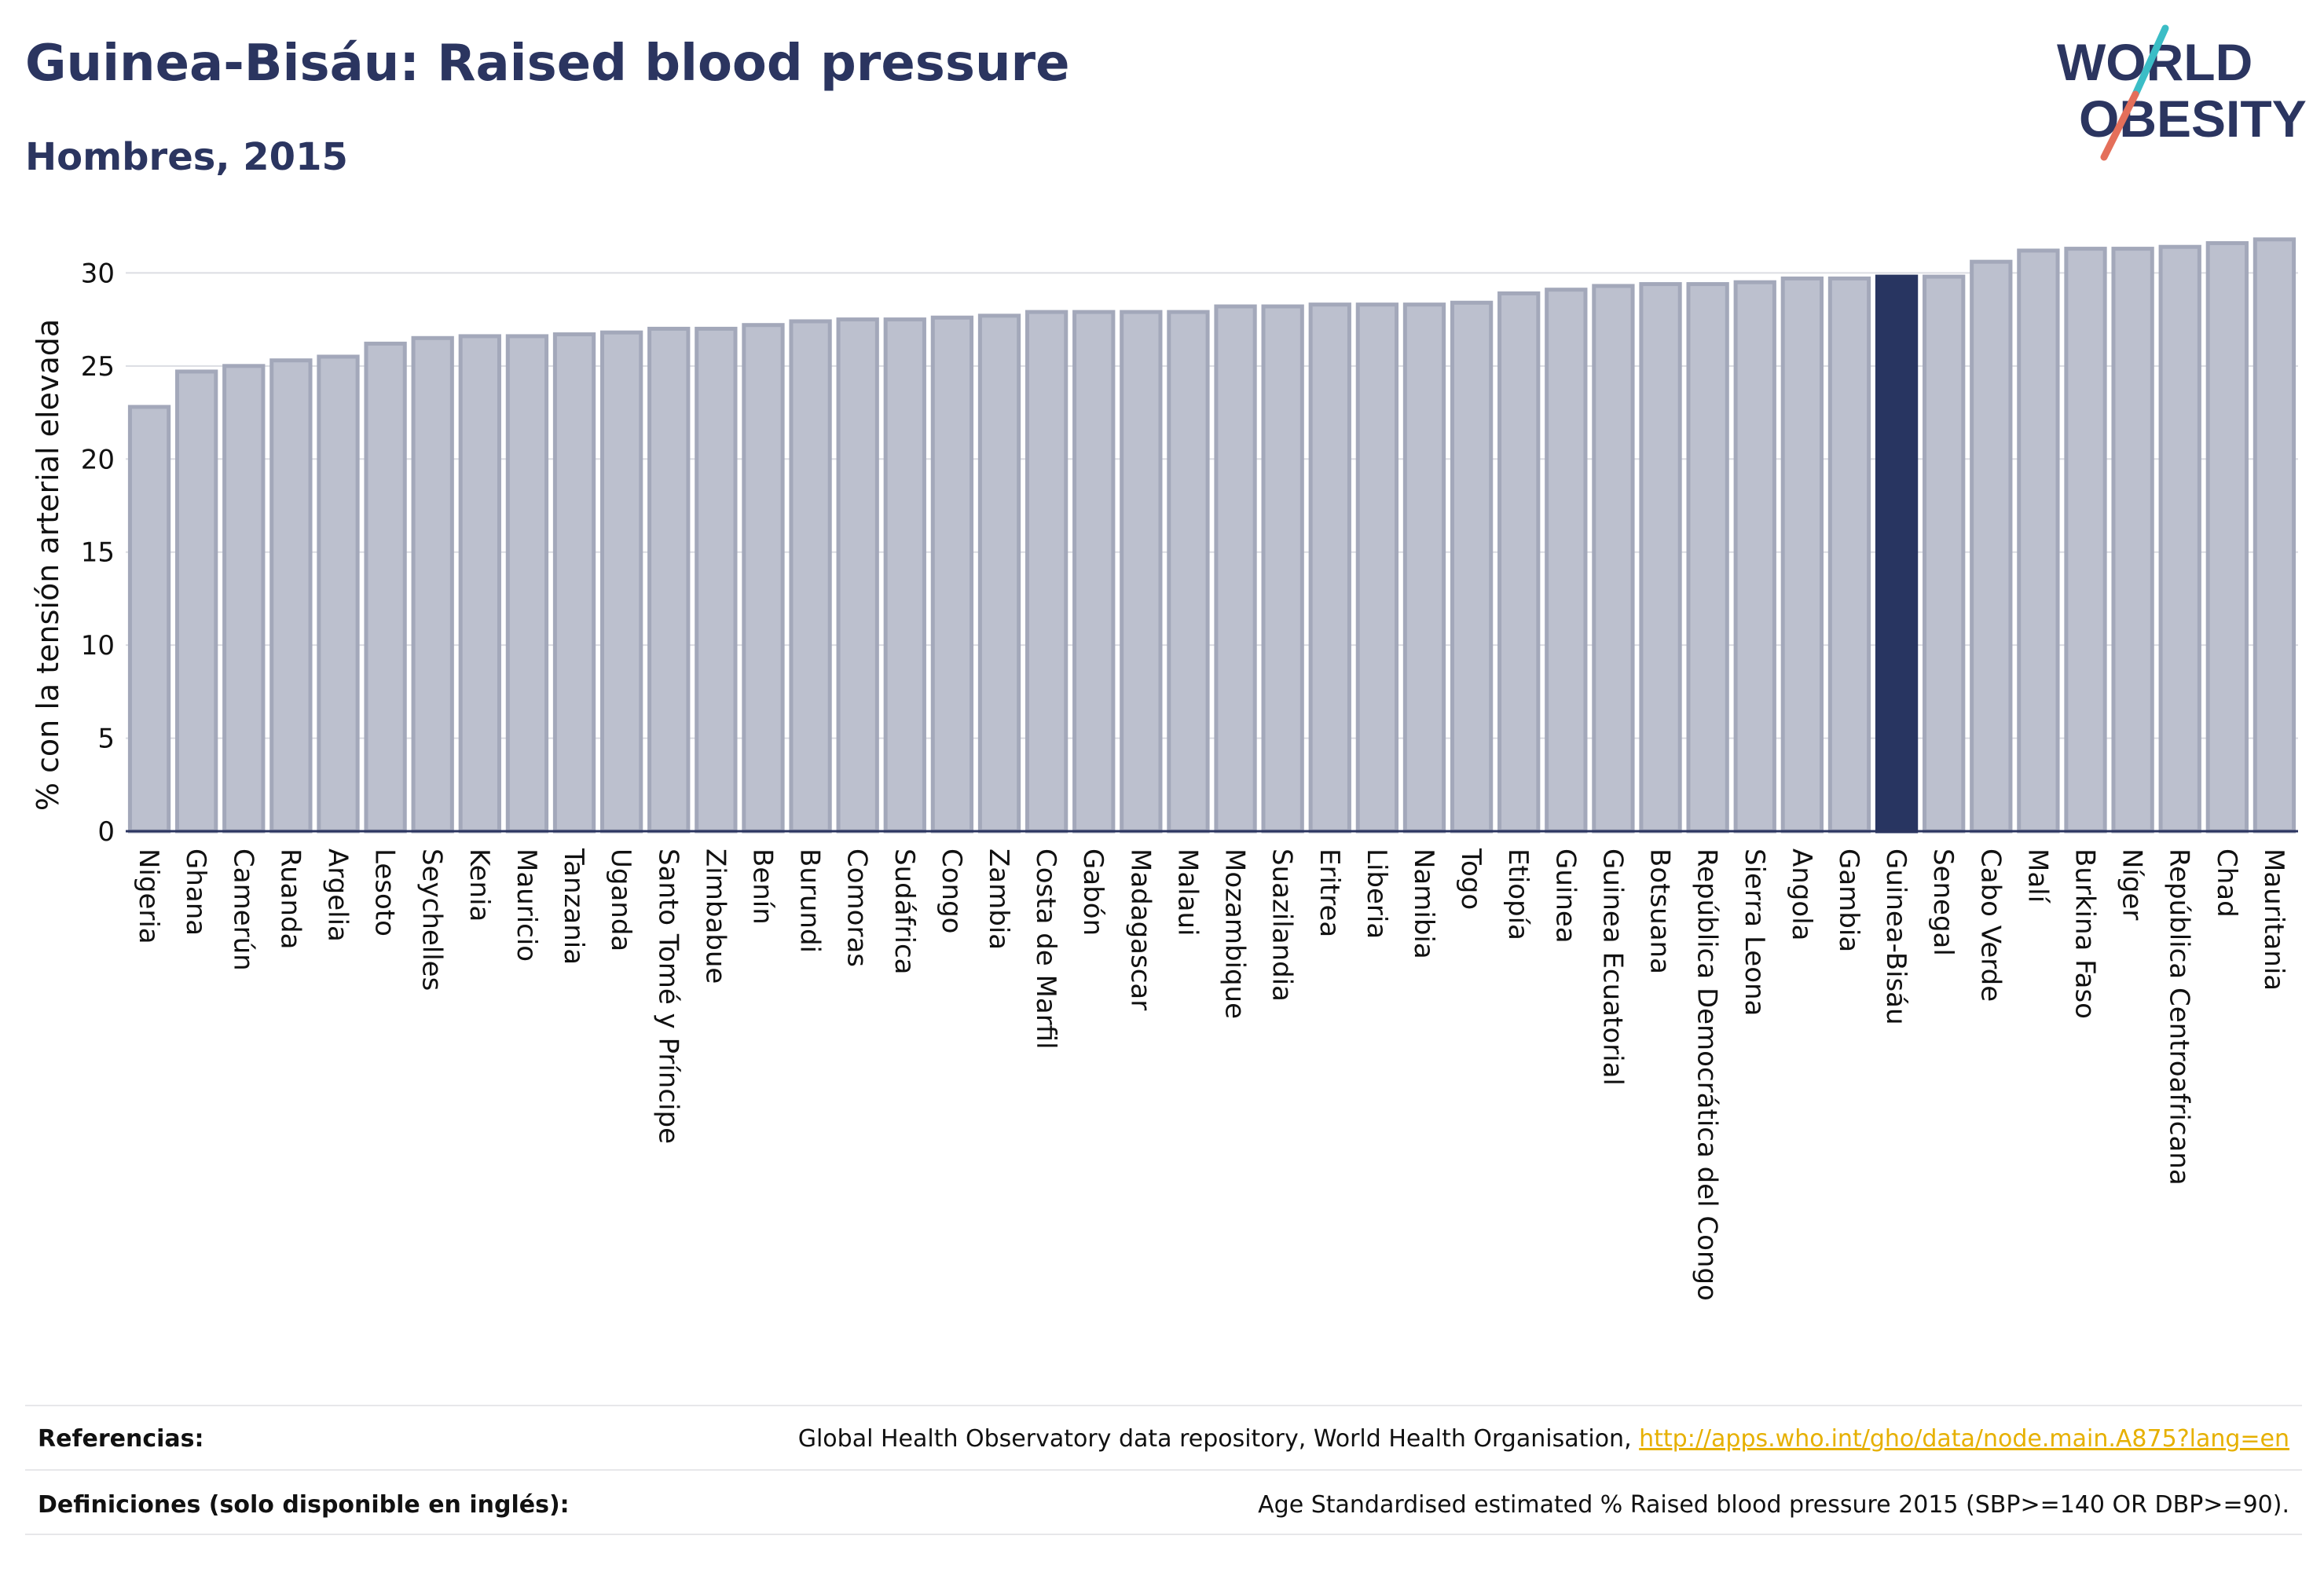  I want to click on y-tick-label: 20, so click(98, 459).